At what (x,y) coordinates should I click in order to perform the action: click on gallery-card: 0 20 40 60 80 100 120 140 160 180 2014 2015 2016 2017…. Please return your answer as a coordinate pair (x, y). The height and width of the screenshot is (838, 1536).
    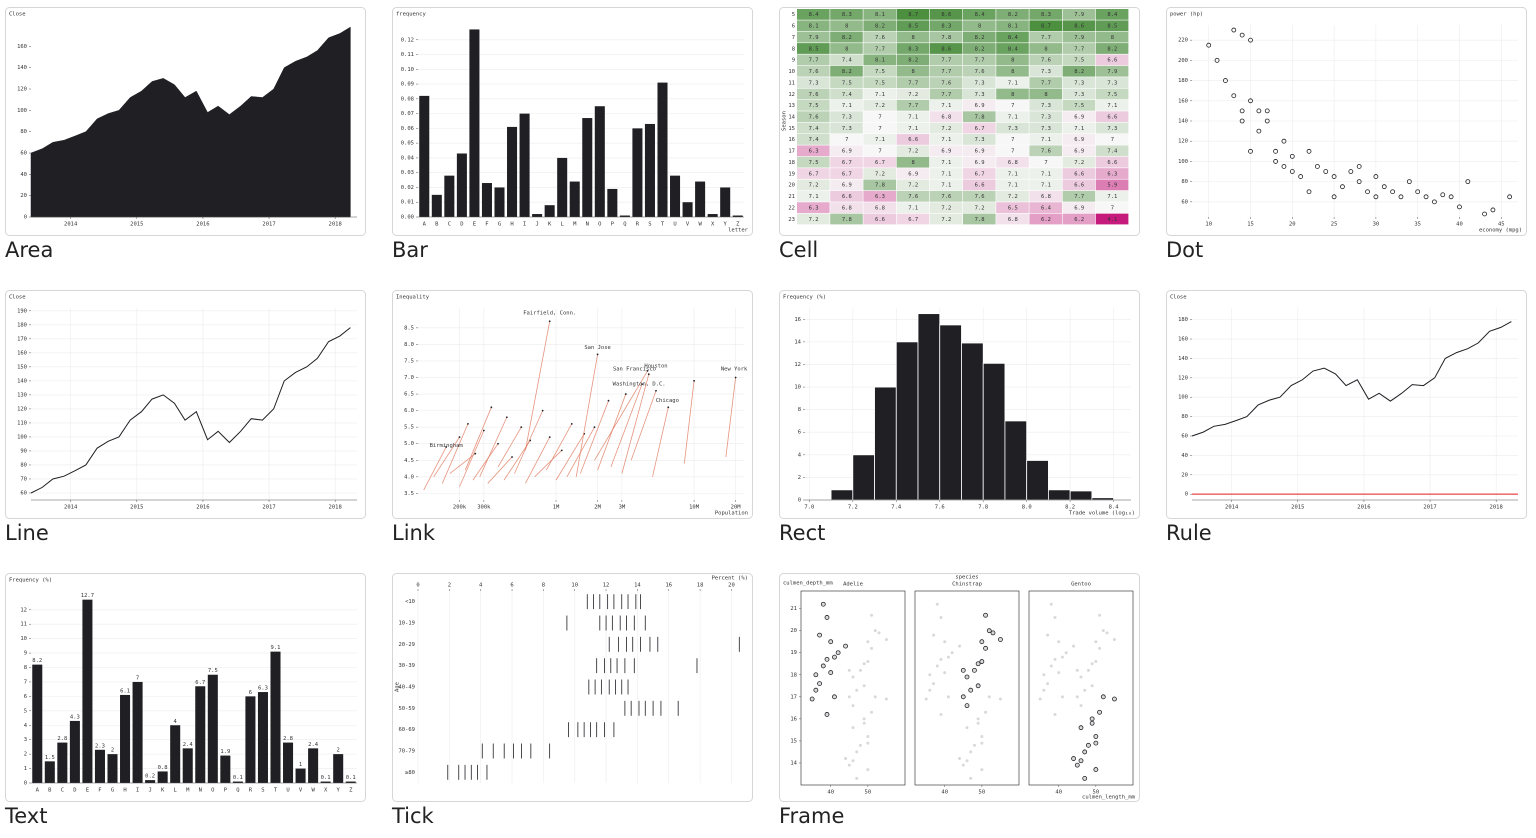
    Looking at the image, I should click on (1346, 418).